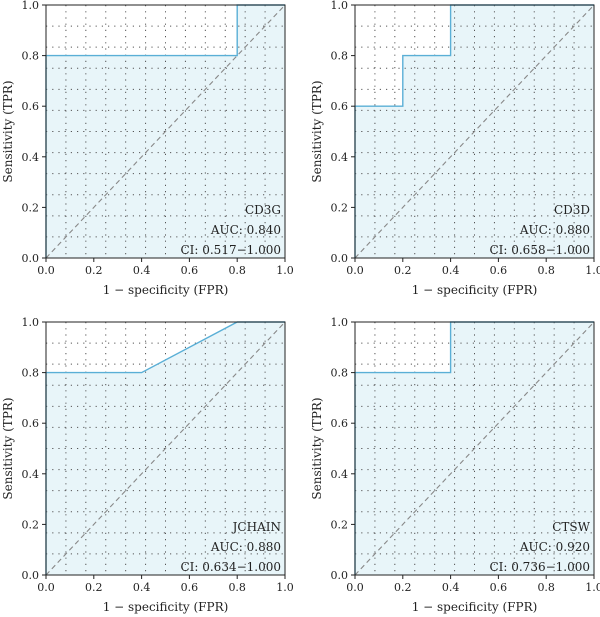  Describe the element at coordinates (230, 567) in the screenshot. I see `confidence-interval: CI: 0.634−1.000` at that location.